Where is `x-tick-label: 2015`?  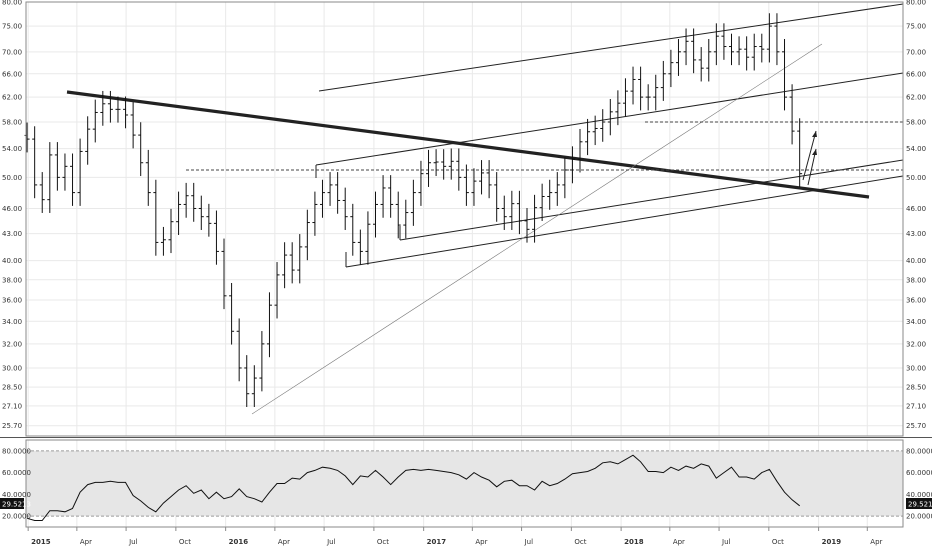 x-tick-label: 2015 is located at coordinates (41, 542).